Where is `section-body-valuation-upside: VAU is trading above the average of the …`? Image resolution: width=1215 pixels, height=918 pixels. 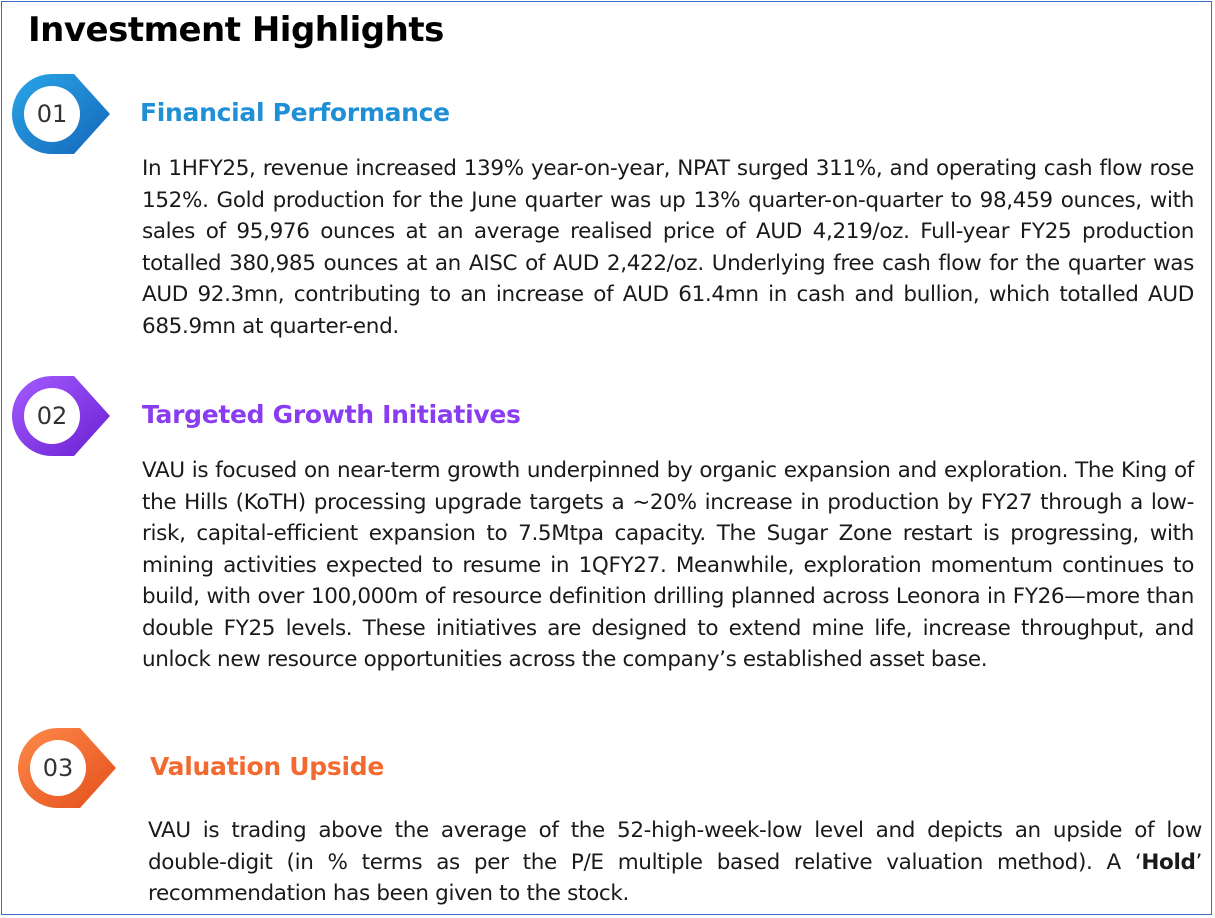 section-body-valuation-upside: VAU is trading above the average of the … is located at coordinates (675, 862).